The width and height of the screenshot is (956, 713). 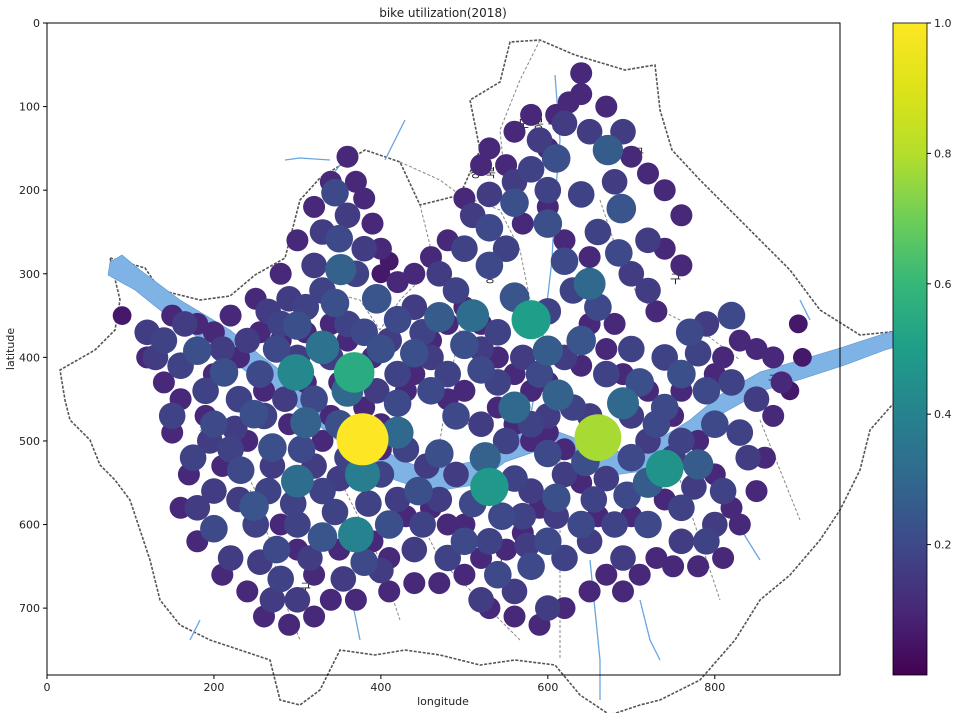 I want to click on x-tick-label: 600, so click(x=547, y=687).